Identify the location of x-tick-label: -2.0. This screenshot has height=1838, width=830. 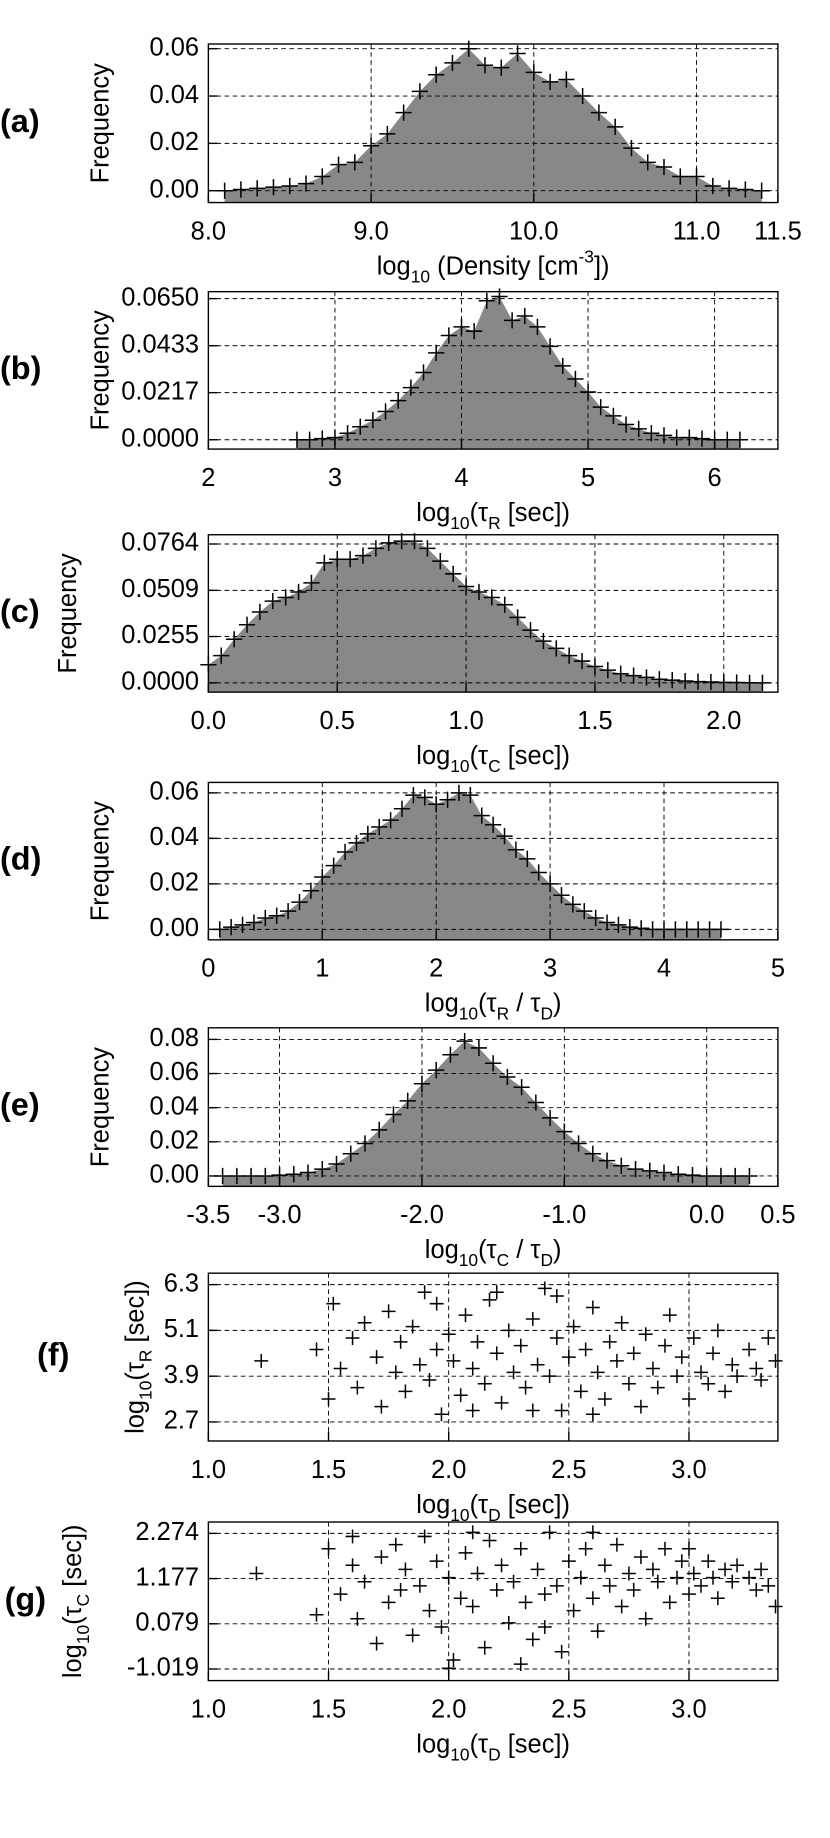
(422, 1215).